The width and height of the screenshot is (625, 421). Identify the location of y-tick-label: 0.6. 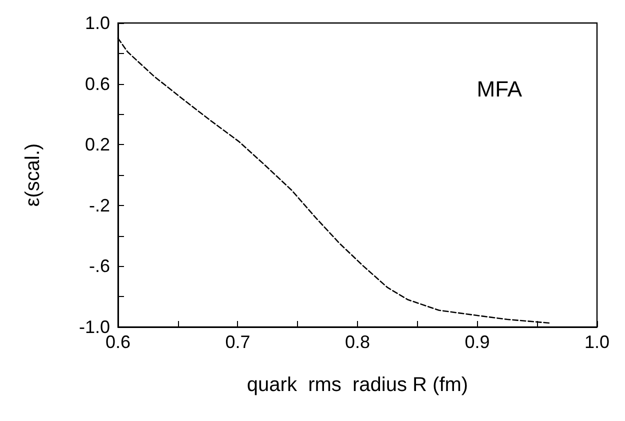
(97, 84).